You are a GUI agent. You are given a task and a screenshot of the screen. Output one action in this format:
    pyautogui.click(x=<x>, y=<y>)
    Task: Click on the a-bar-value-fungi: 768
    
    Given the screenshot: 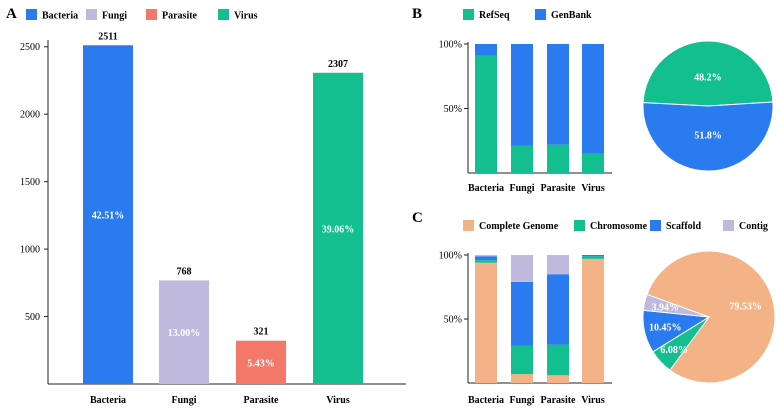 What is the action you would take?
    pyautogui.click(x=184, y=271)
    